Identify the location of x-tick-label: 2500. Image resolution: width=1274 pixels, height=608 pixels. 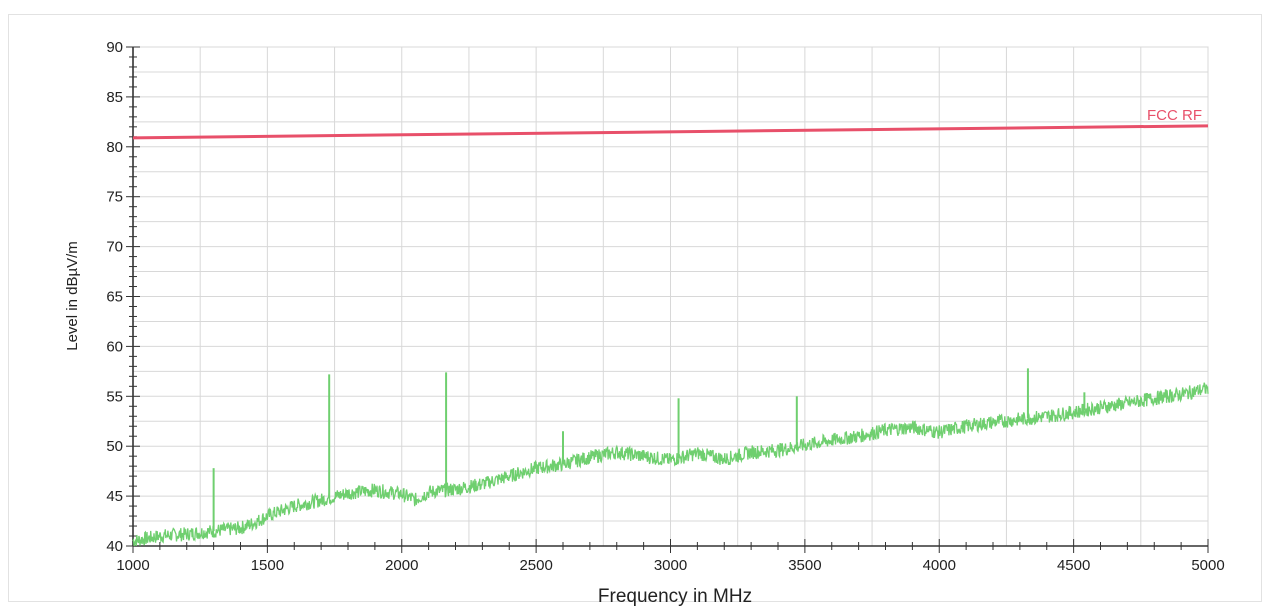
(535, 565).